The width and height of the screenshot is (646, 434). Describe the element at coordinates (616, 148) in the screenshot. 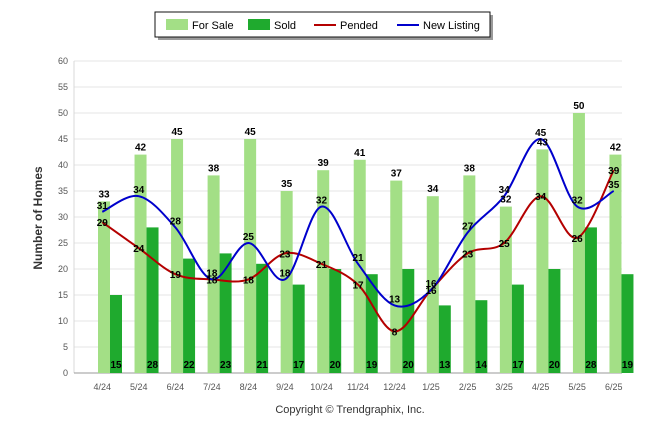

I see `label-for-sale: 42` at that location.